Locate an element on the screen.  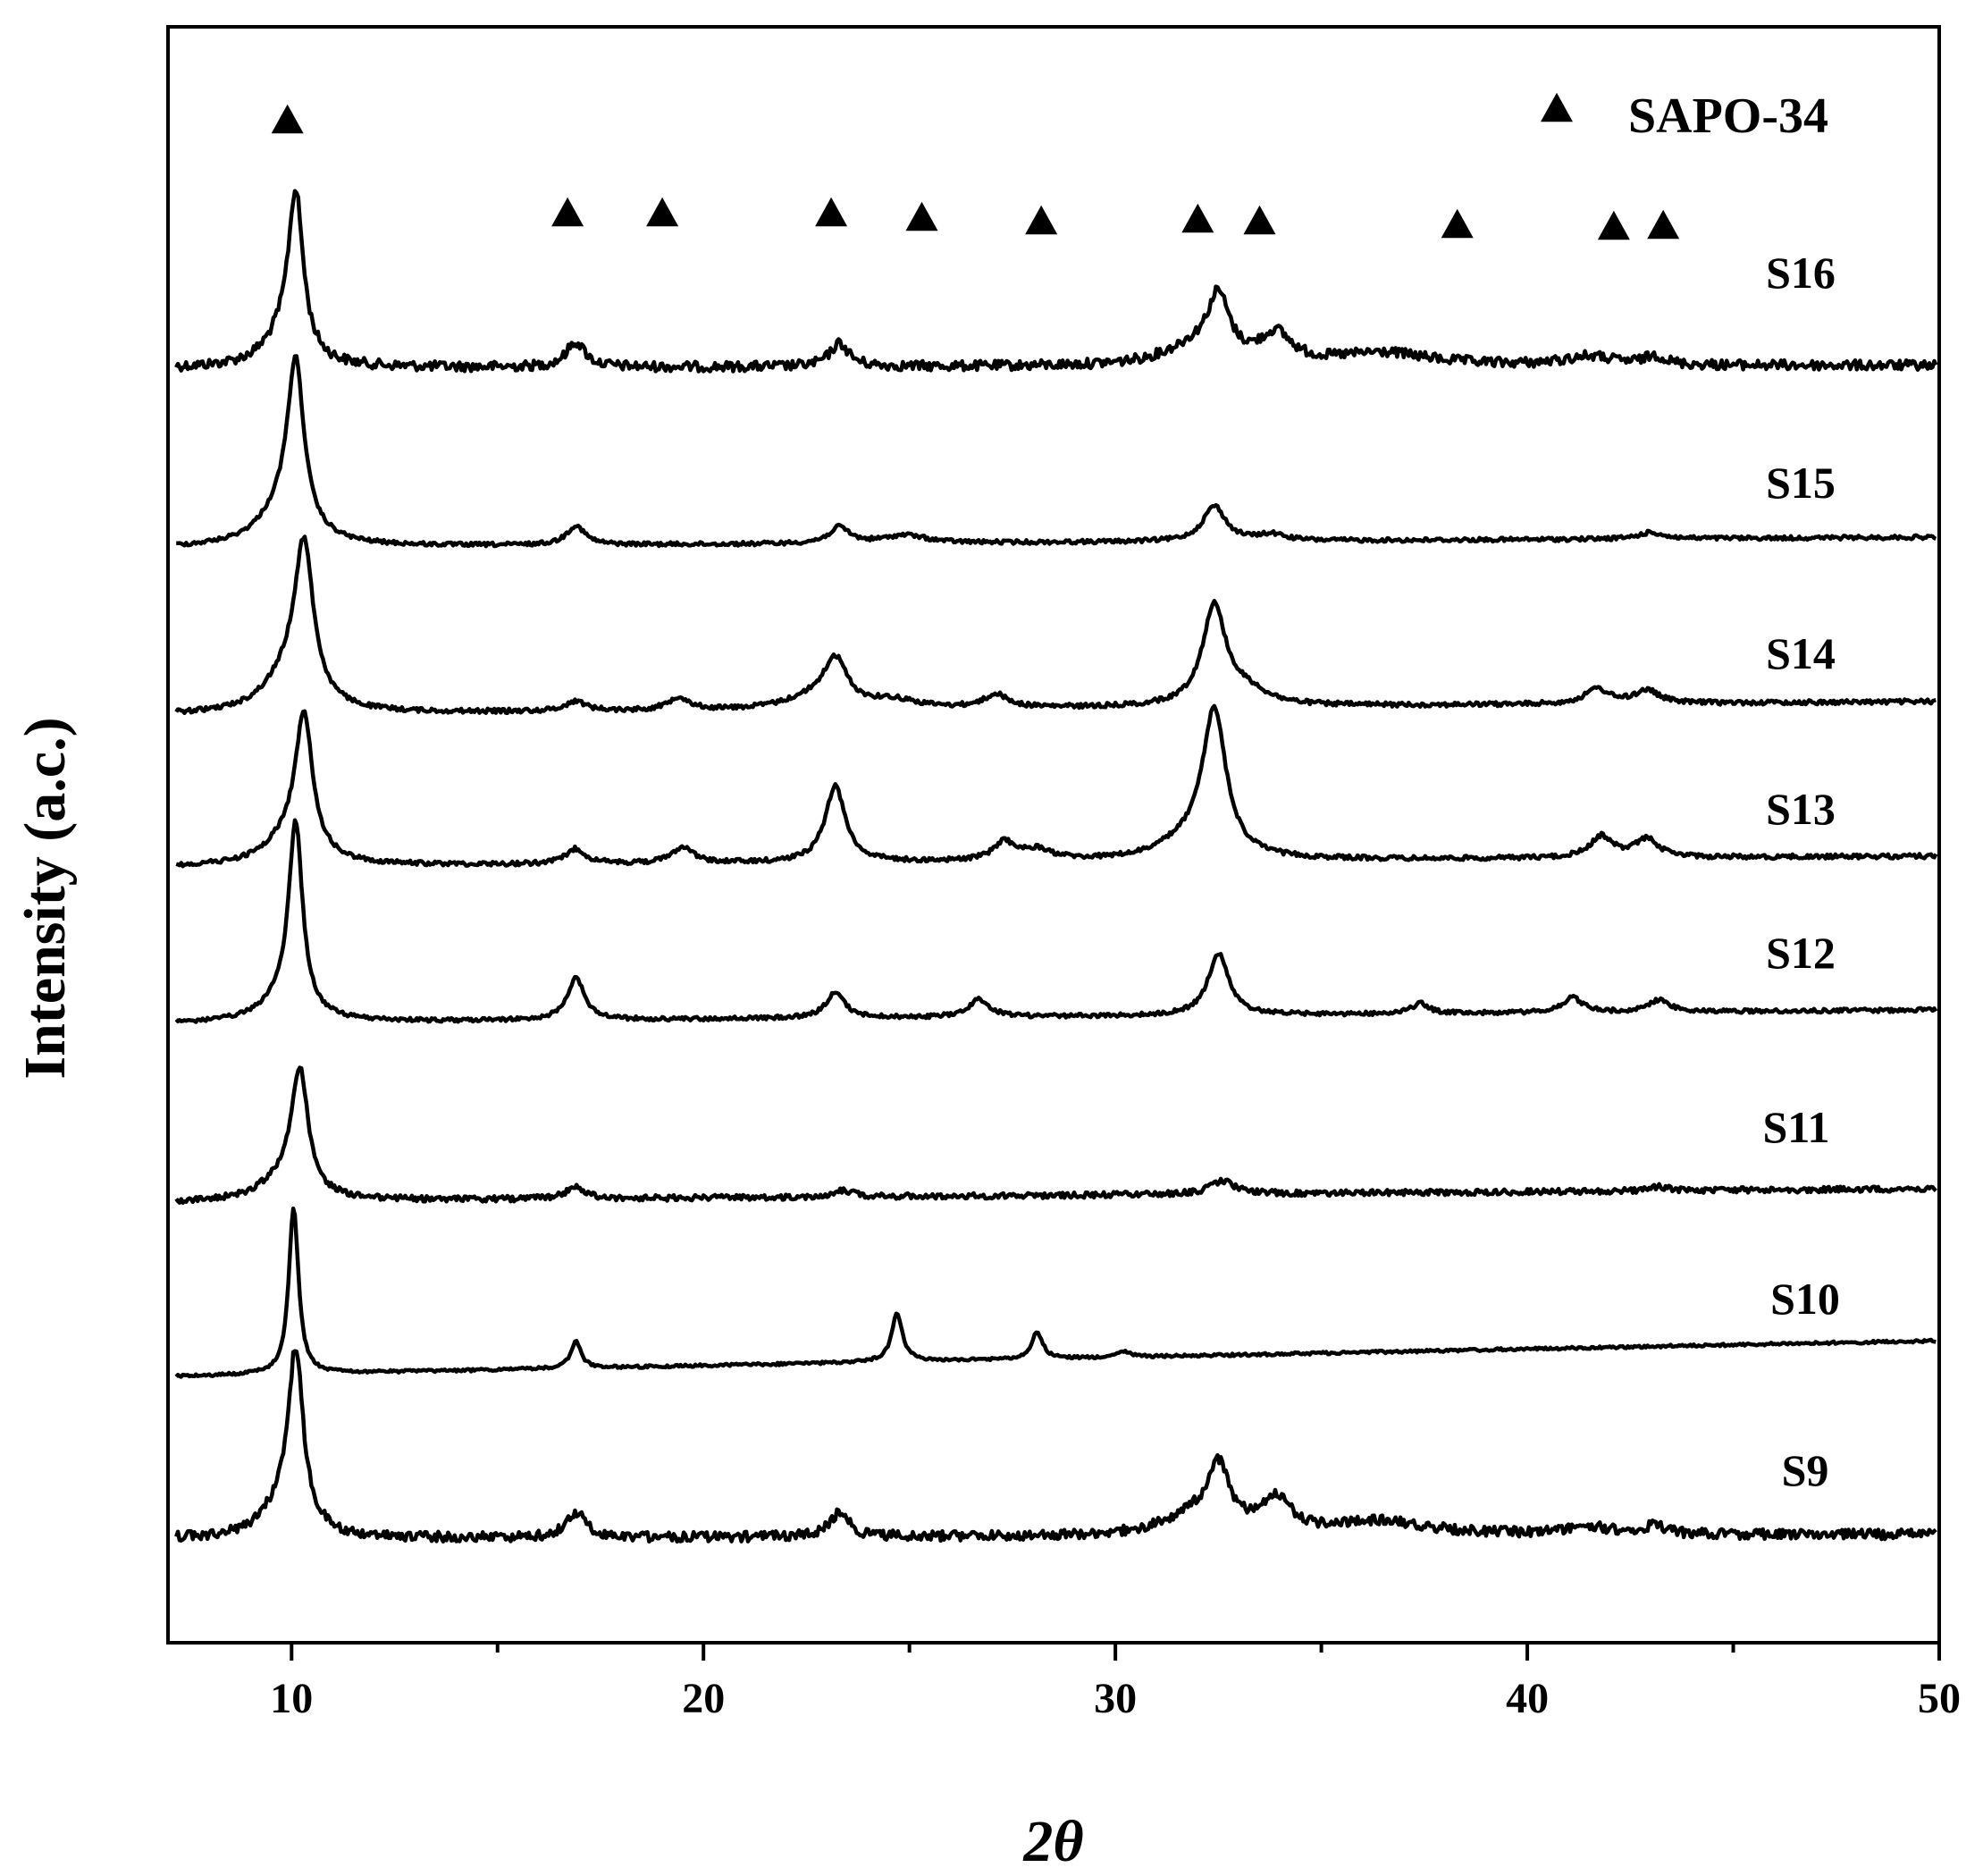
curve-s14 is located at coordinates (1056, 625).